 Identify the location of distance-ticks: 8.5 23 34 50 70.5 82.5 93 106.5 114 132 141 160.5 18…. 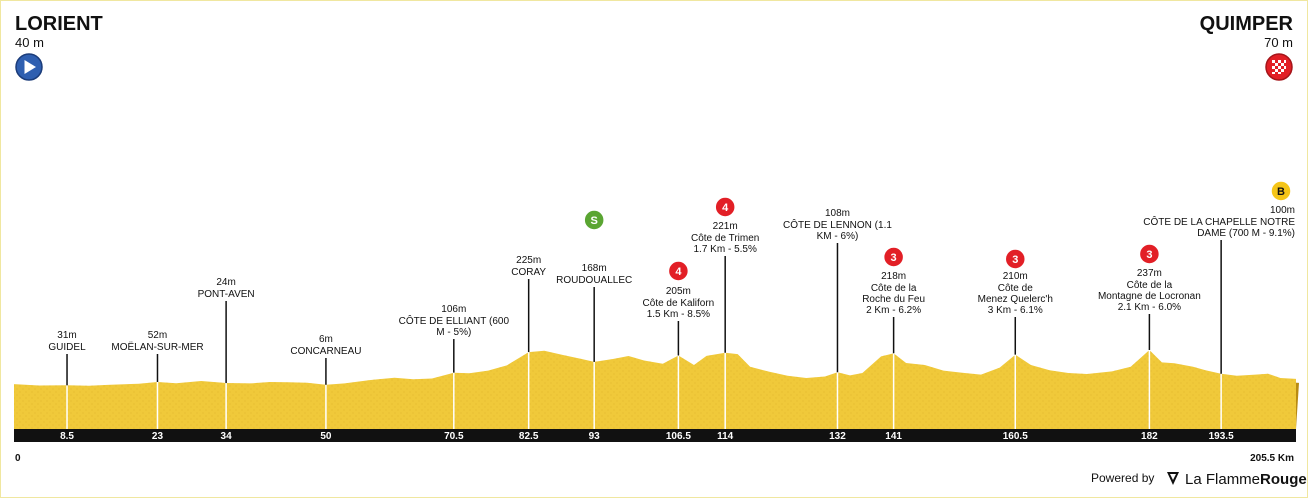
(647, 436).